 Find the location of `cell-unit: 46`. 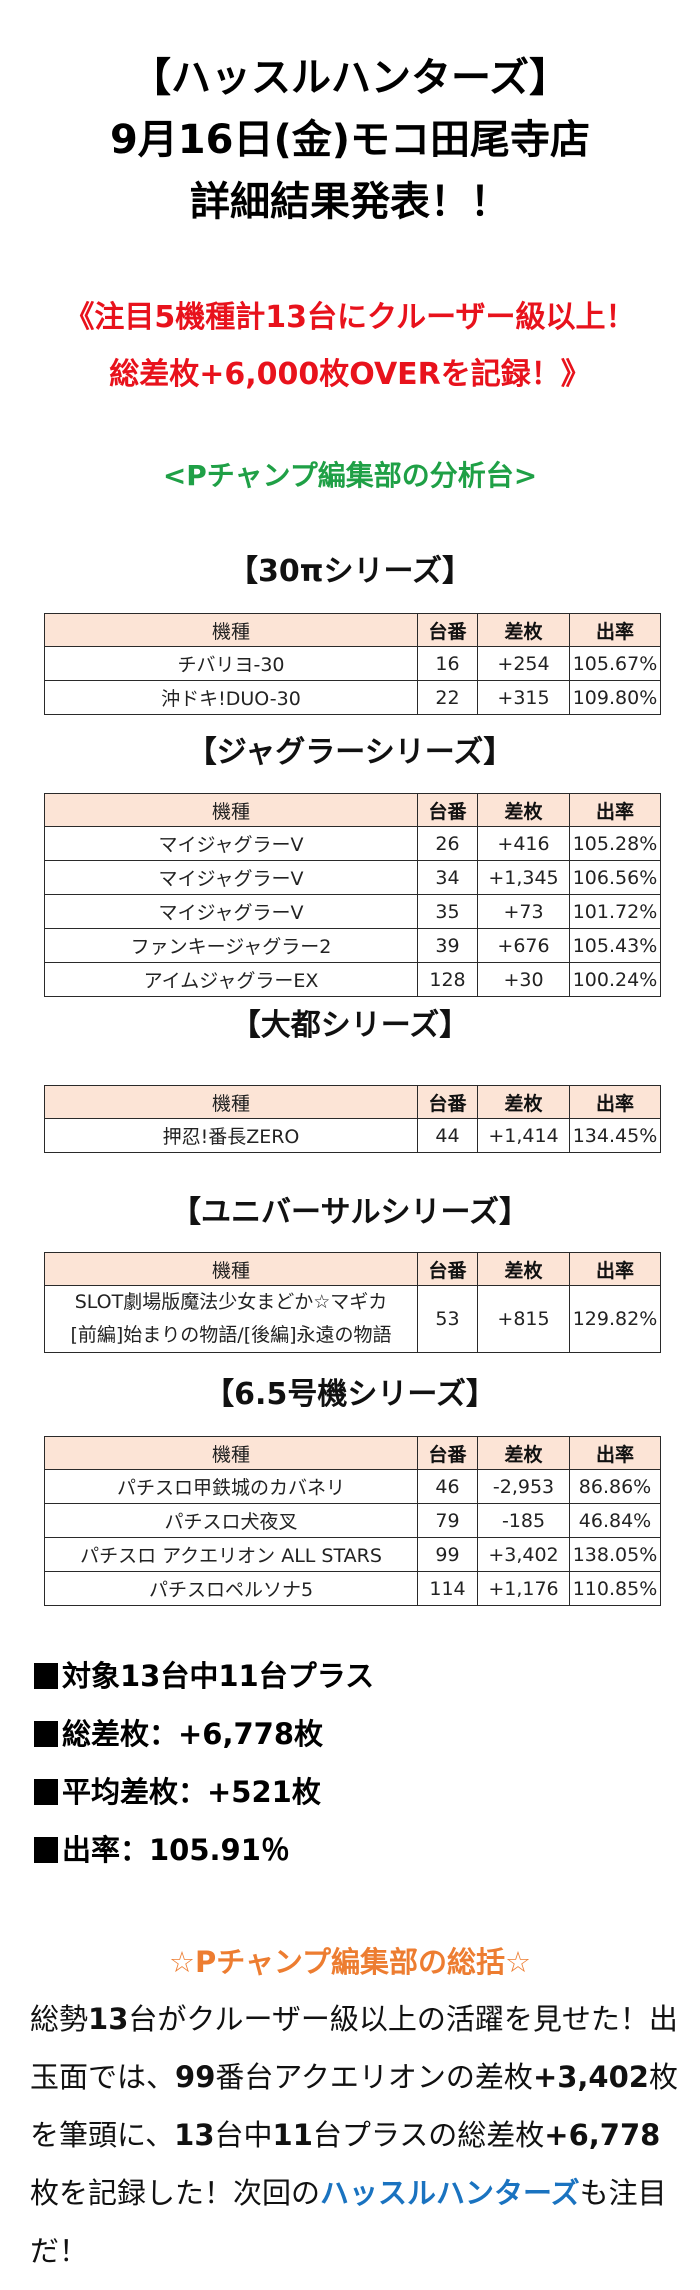

cell-unit: 46 is located at coordinates (447, 1486).